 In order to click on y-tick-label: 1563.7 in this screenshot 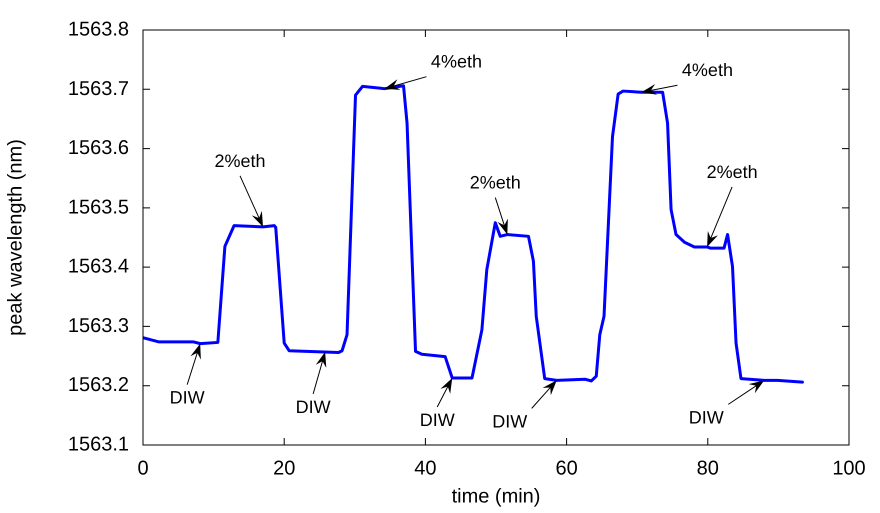, I will do `click(98, 89)`.